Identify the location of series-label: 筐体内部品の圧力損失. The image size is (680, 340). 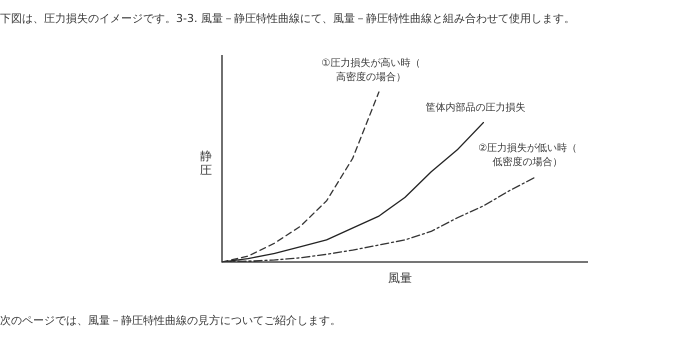
(475, 108).